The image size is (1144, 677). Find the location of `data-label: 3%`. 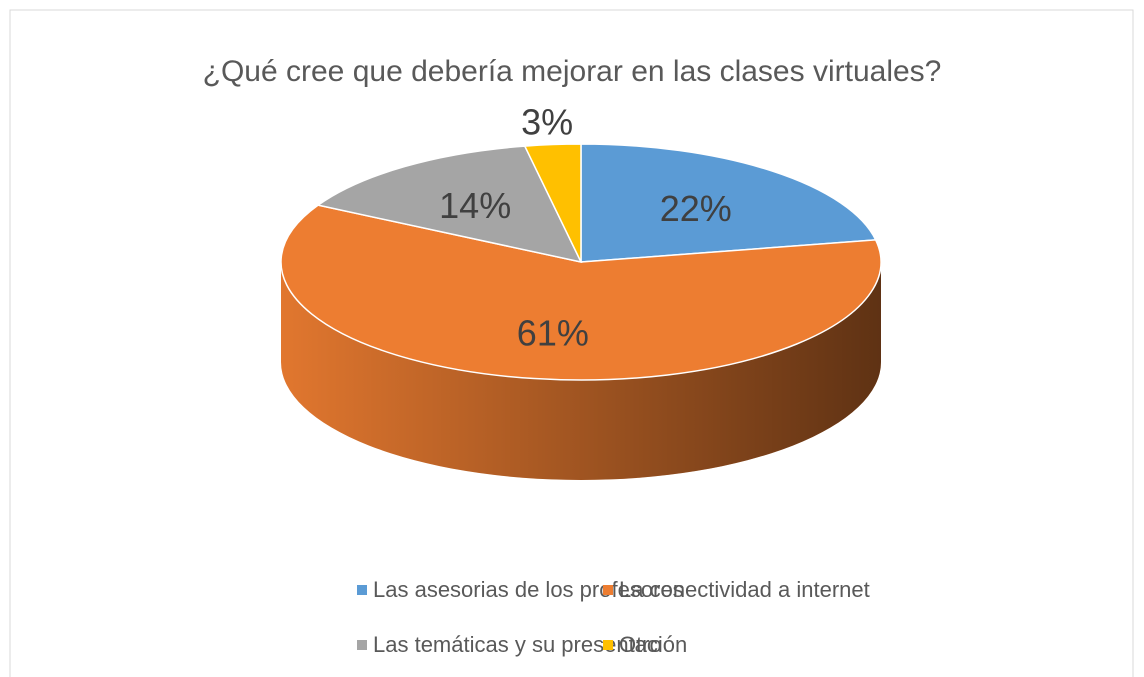

data-label: 3% is located at coordinates (547, 122).